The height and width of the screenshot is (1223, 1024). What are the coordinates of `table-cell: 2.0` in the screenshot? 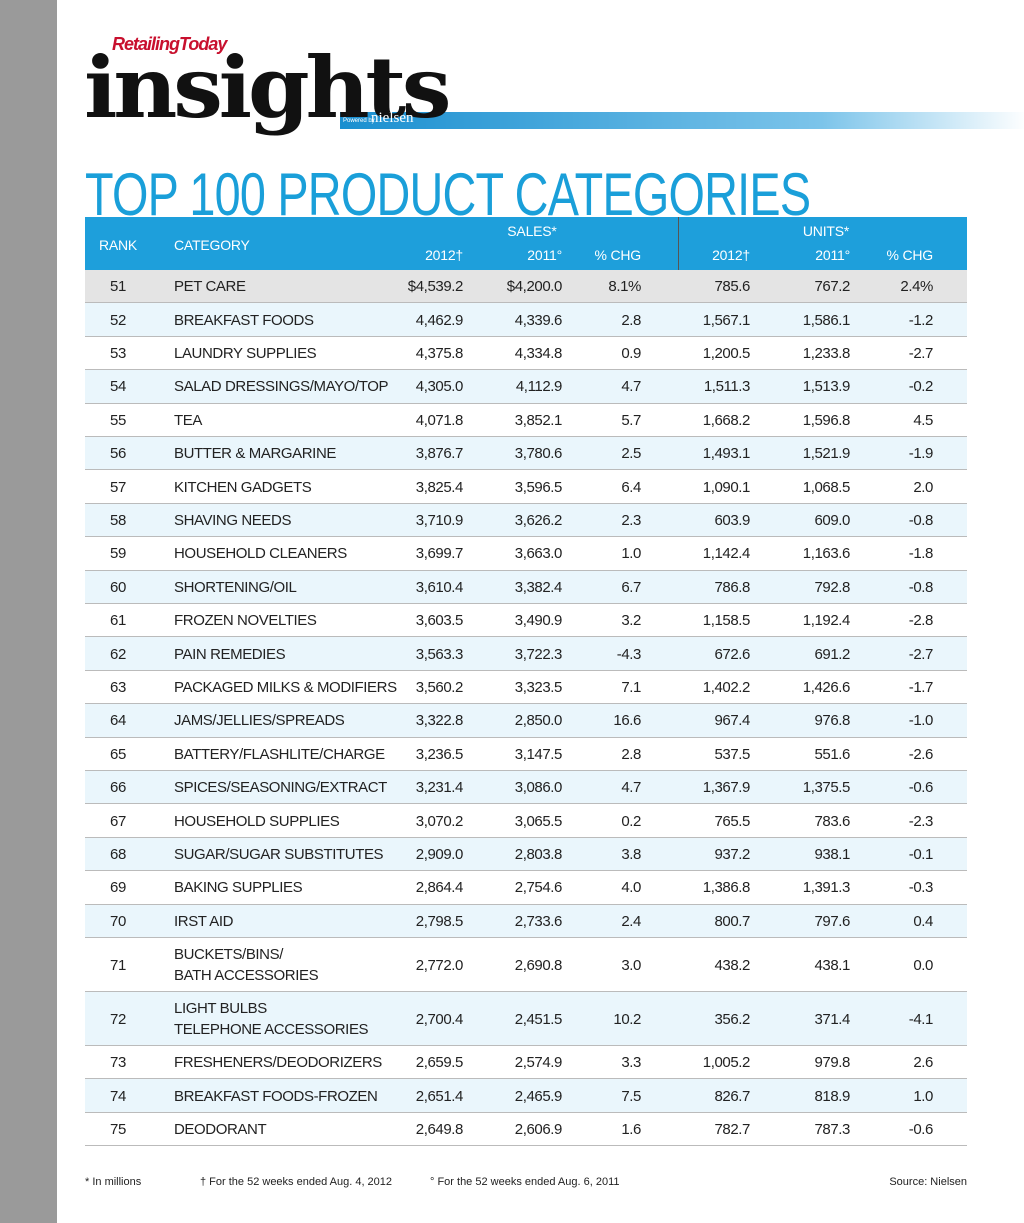 It's located at (923, 487).